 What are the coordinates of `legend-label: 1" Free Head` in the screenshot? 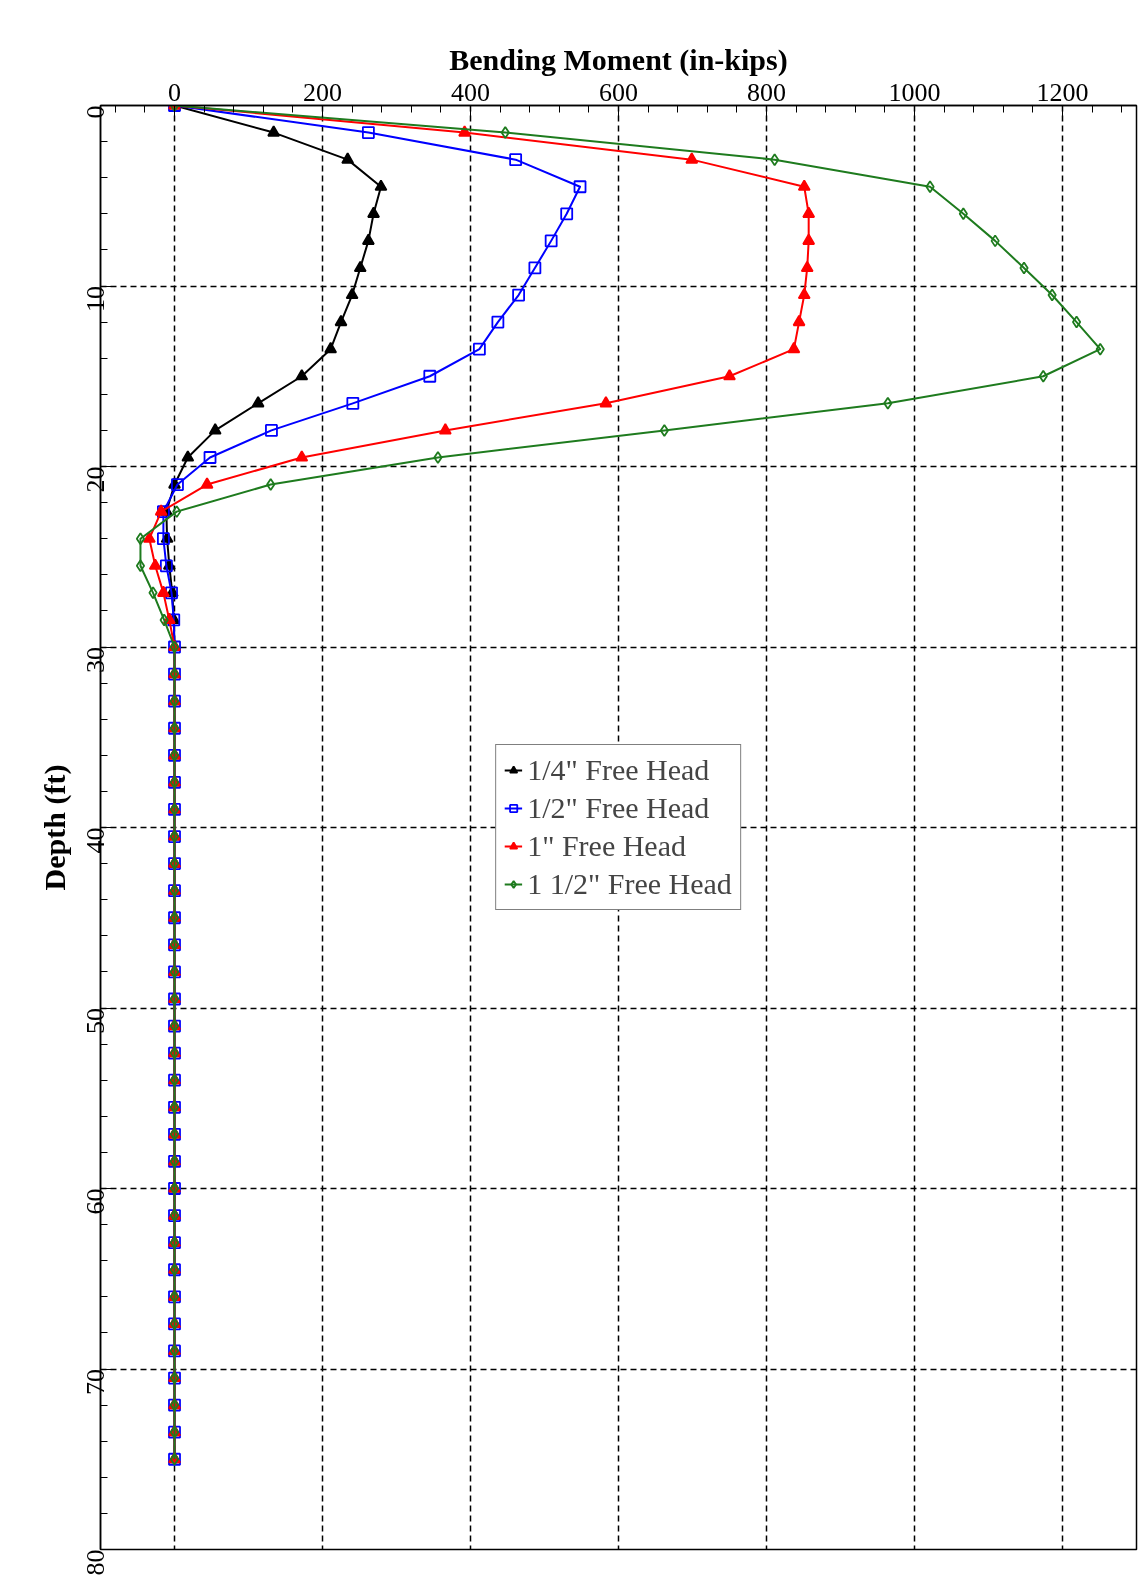 It's located at (607, 846).